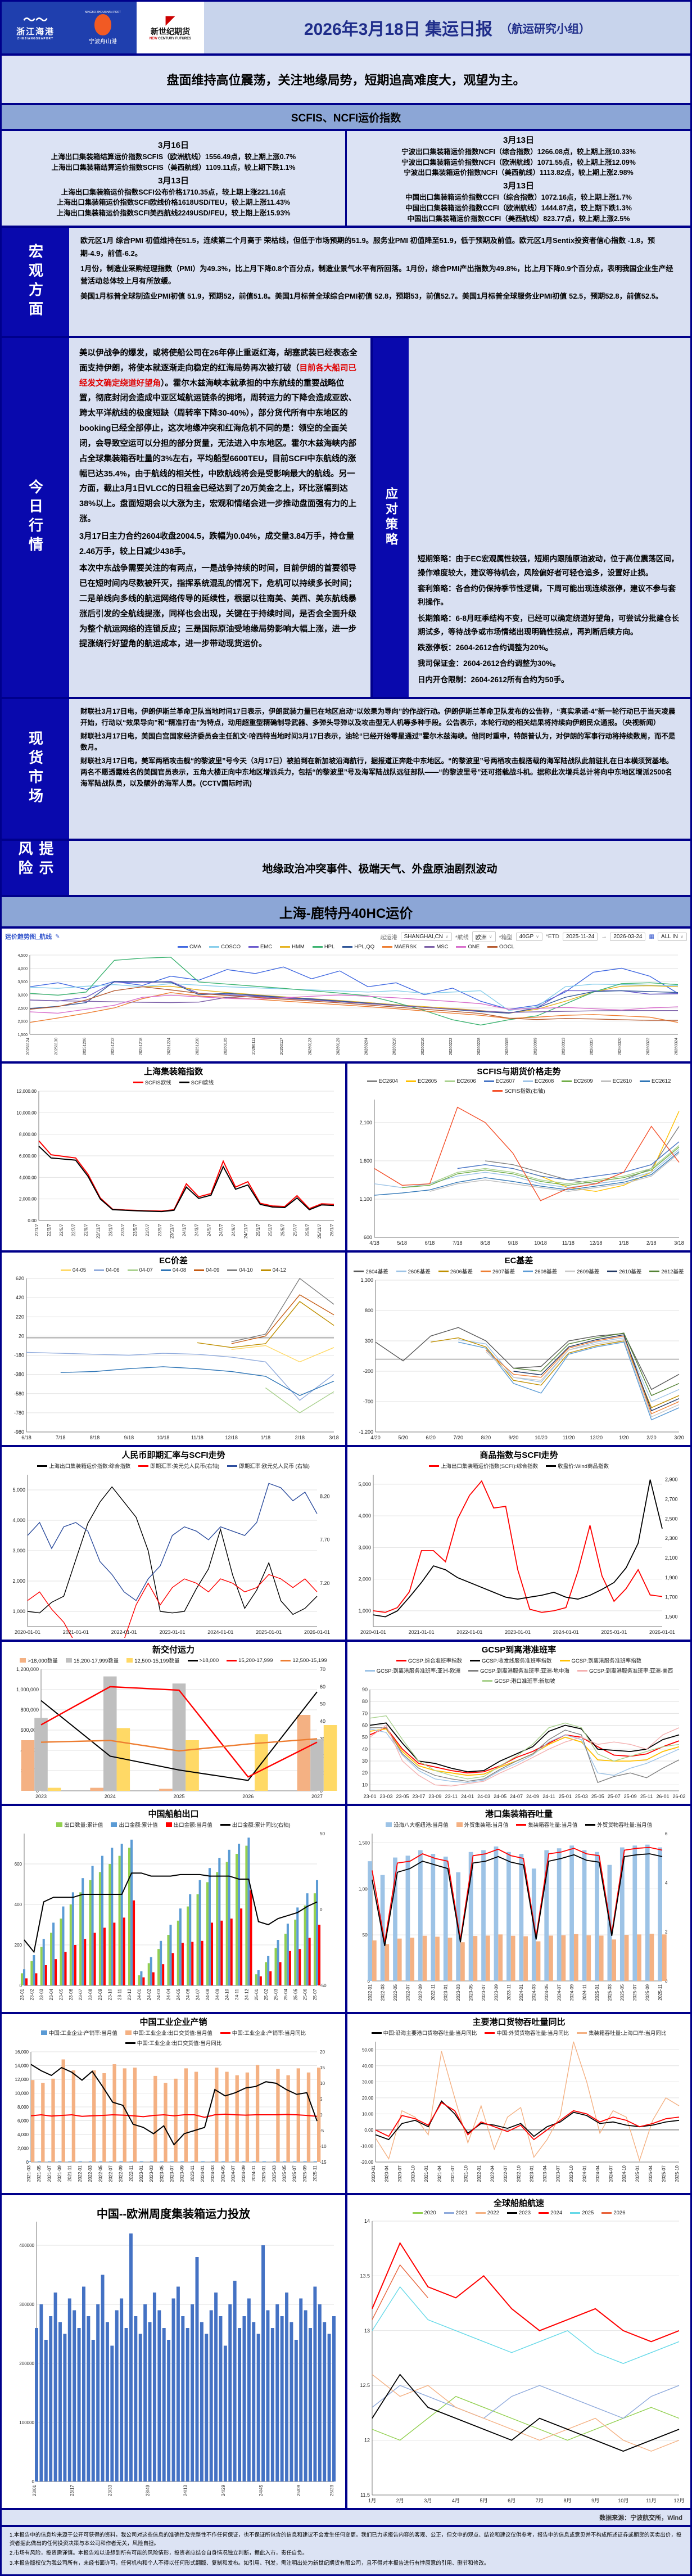 This screenshot has height=2576, width=692. I want to click on svg-text: 2021-07, so click(50, 2173).